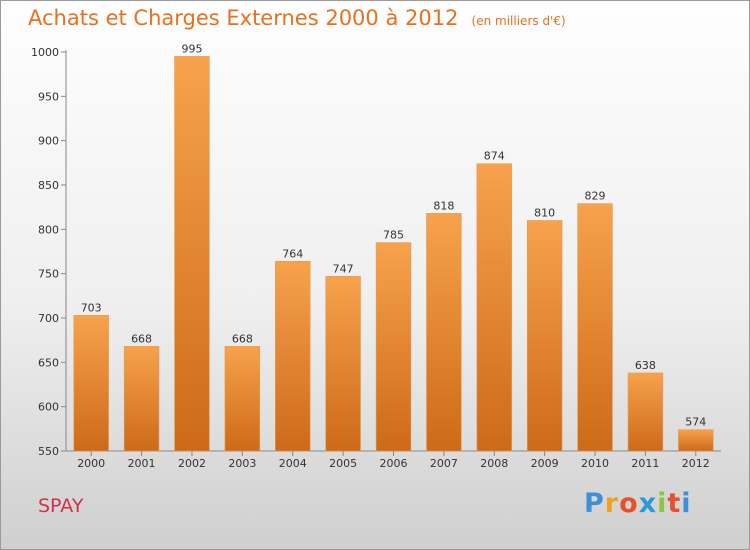 The width and height of the screenshot is (750, 550). Describe the element at coordinates (595, 196) in the screenshot. I see `value-label-2010: 829` at that location.